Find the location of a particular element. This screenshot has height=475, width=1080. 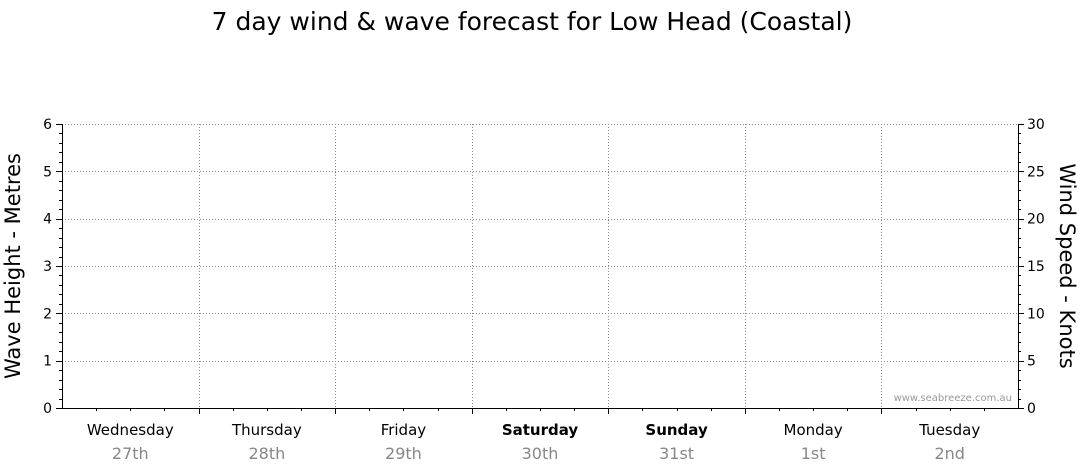

day-name-label: Sunday is located at coordinates (676, 430).